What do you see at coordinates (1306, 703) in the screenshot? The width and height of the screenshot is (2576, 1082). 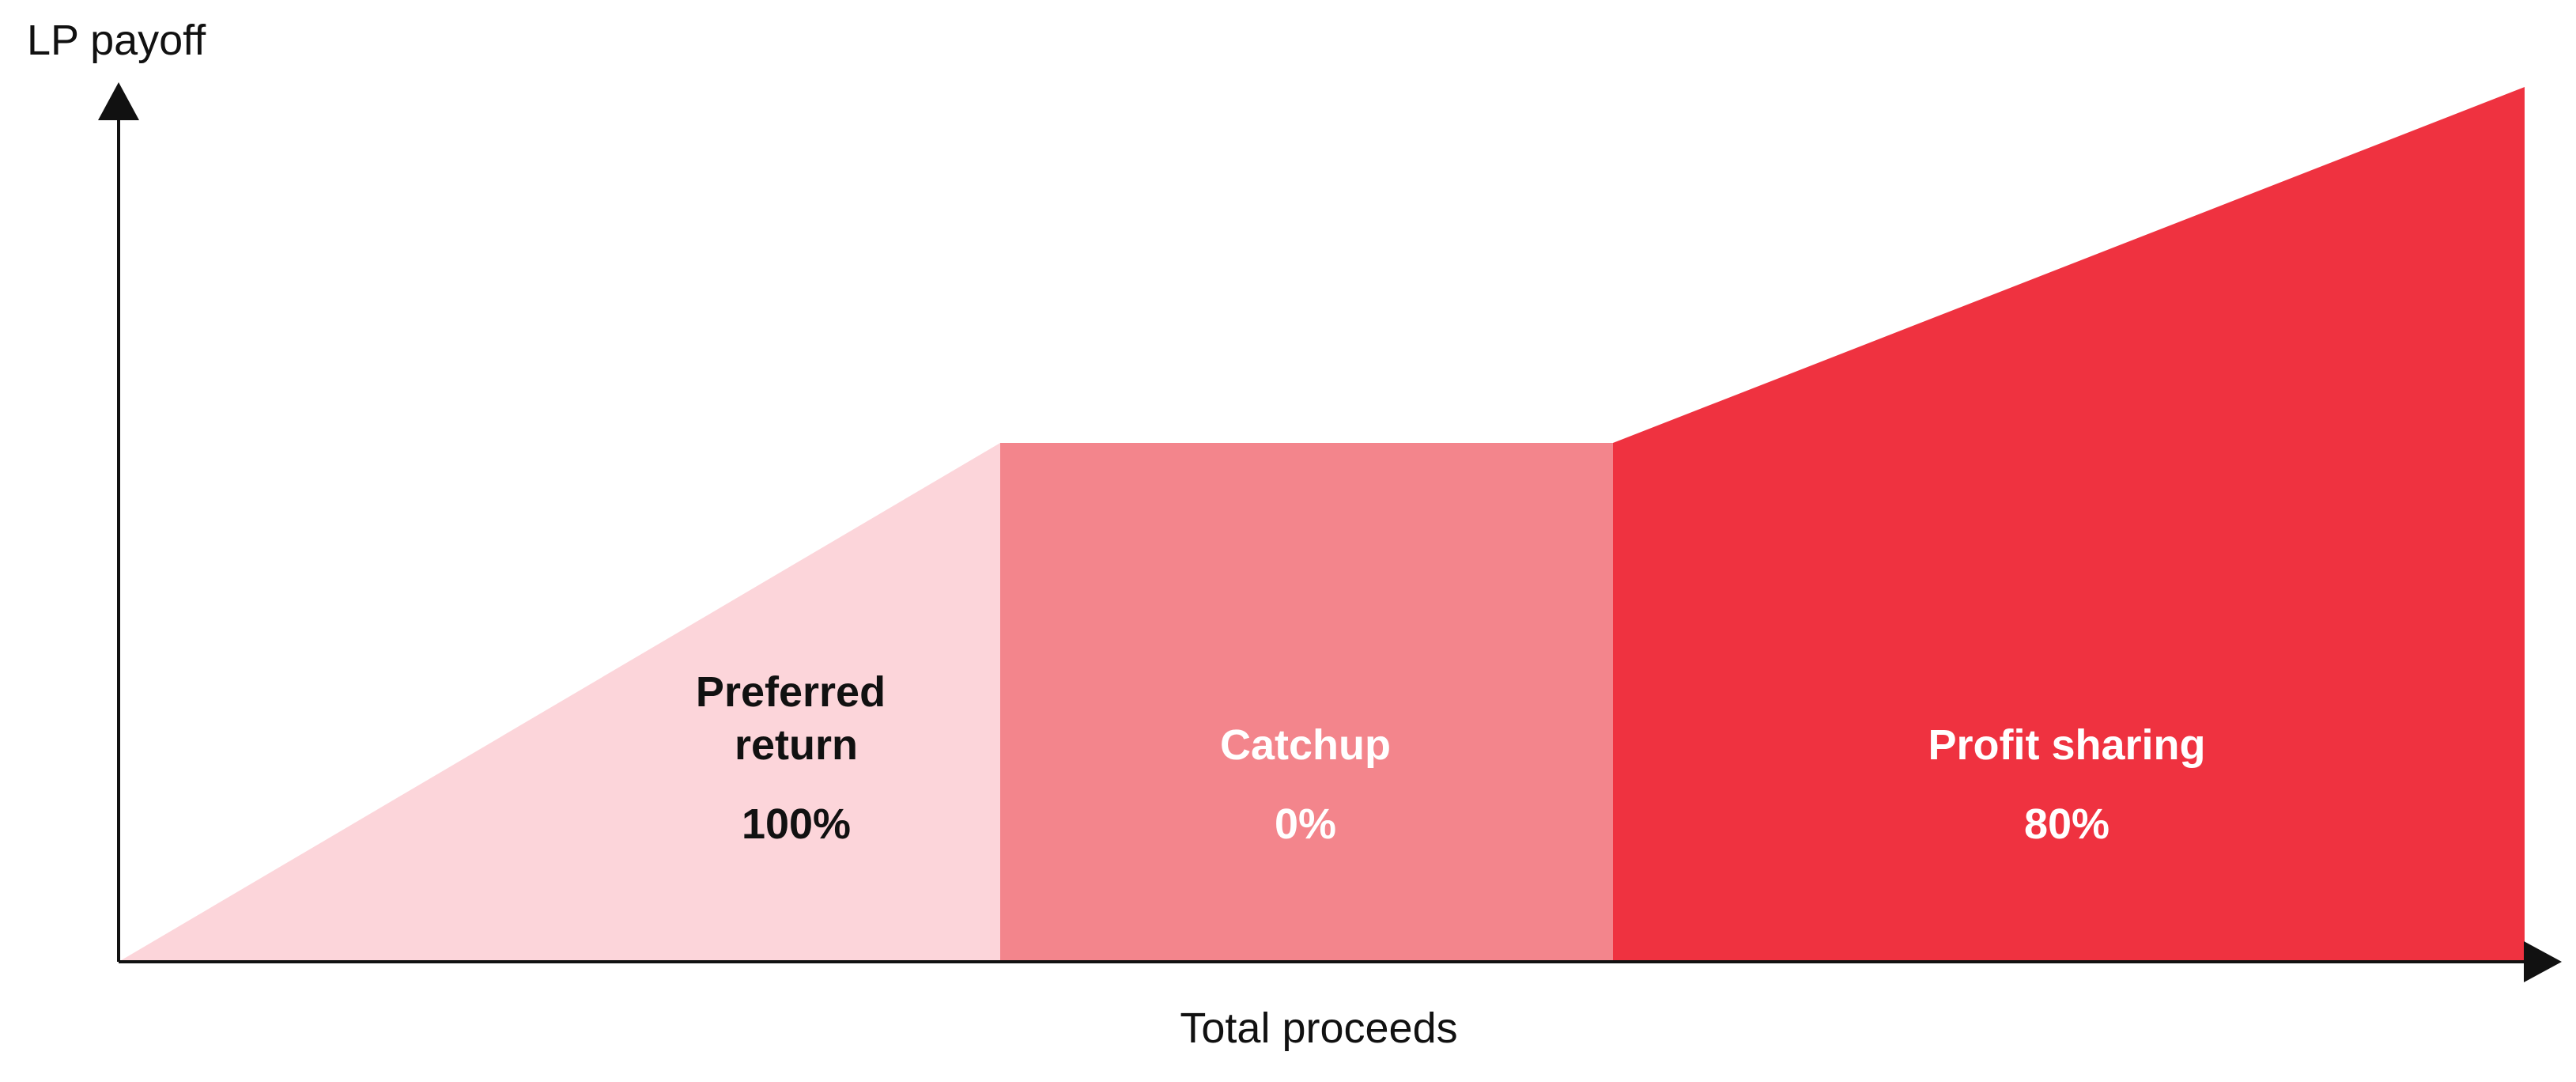 I see `region-catchup` at bounding box center [1306, 703].